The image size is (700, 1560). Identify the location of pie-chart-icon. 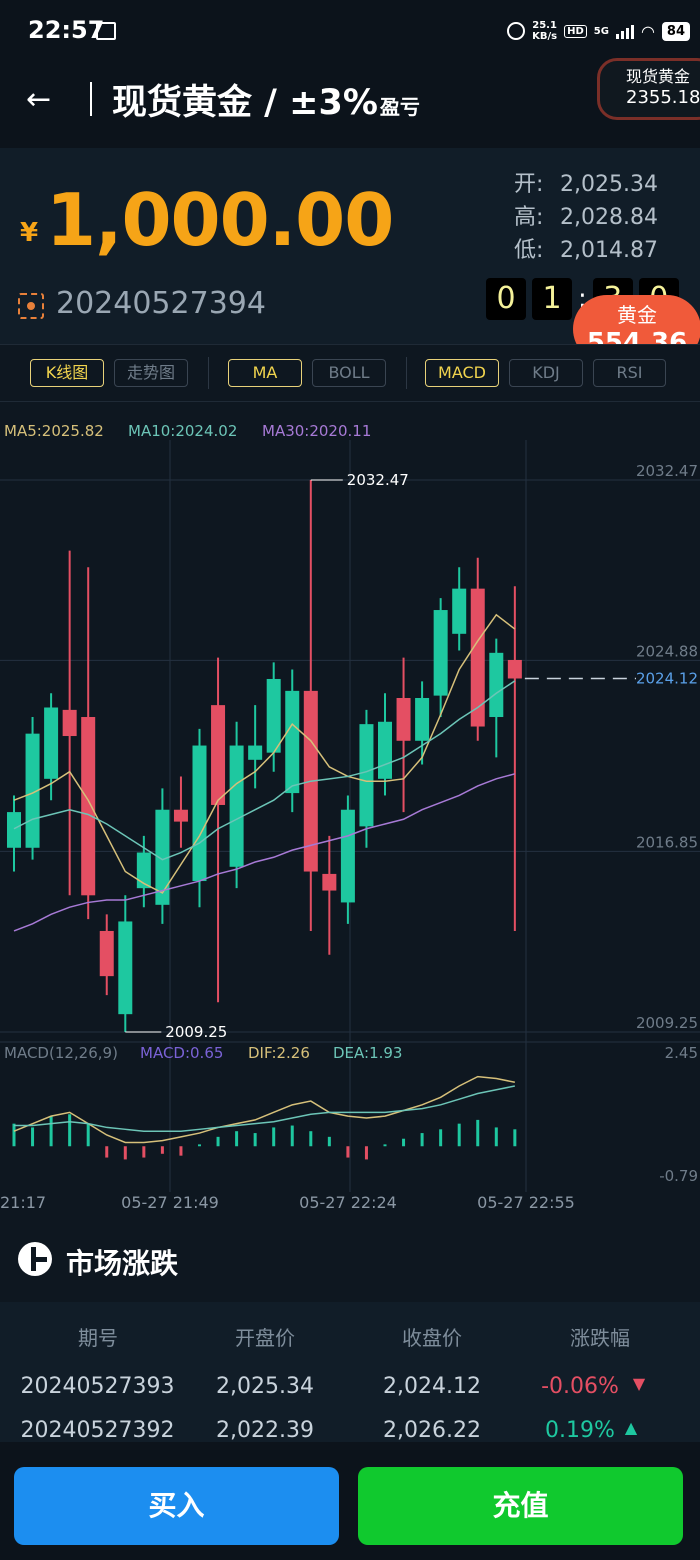
(35, 1259).